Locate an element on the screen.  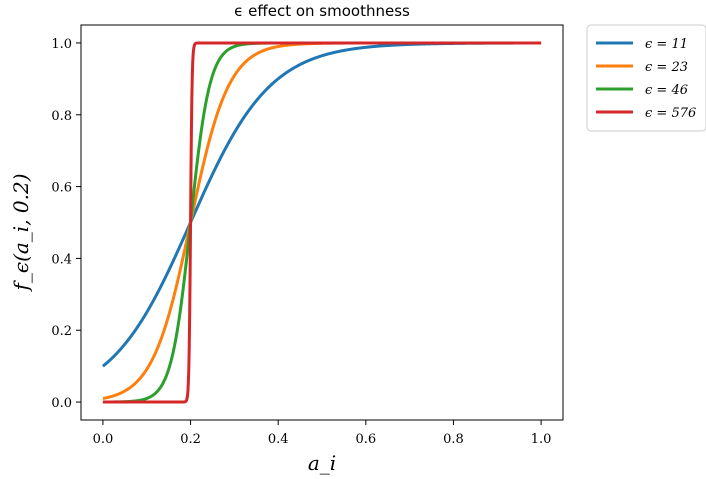
legend-label-3: ϵ = 46 is located at coordinates (666, 90).